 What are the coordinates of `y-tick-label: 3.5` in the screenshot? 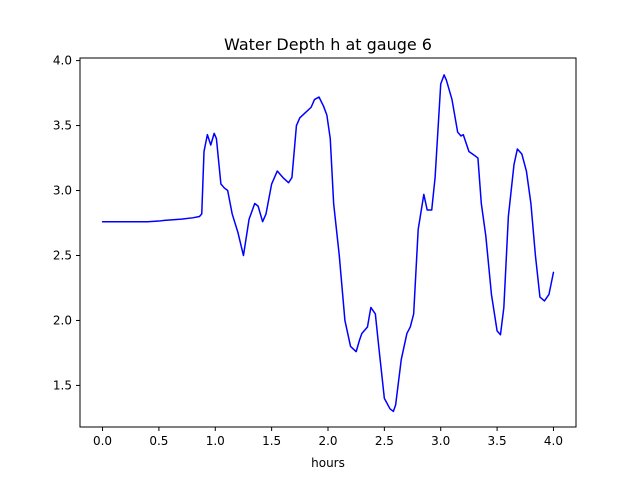 It's located at (62, 126).